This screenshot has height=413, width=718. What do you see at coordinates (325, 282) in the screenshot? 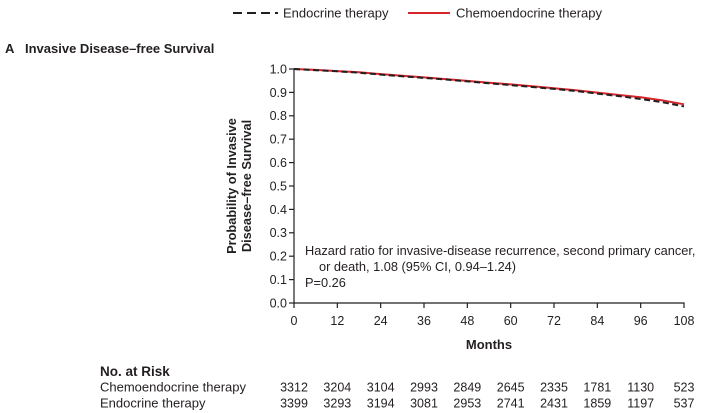
I see `annotation-line-3: P=0.26` at bounding box center [325, 282].